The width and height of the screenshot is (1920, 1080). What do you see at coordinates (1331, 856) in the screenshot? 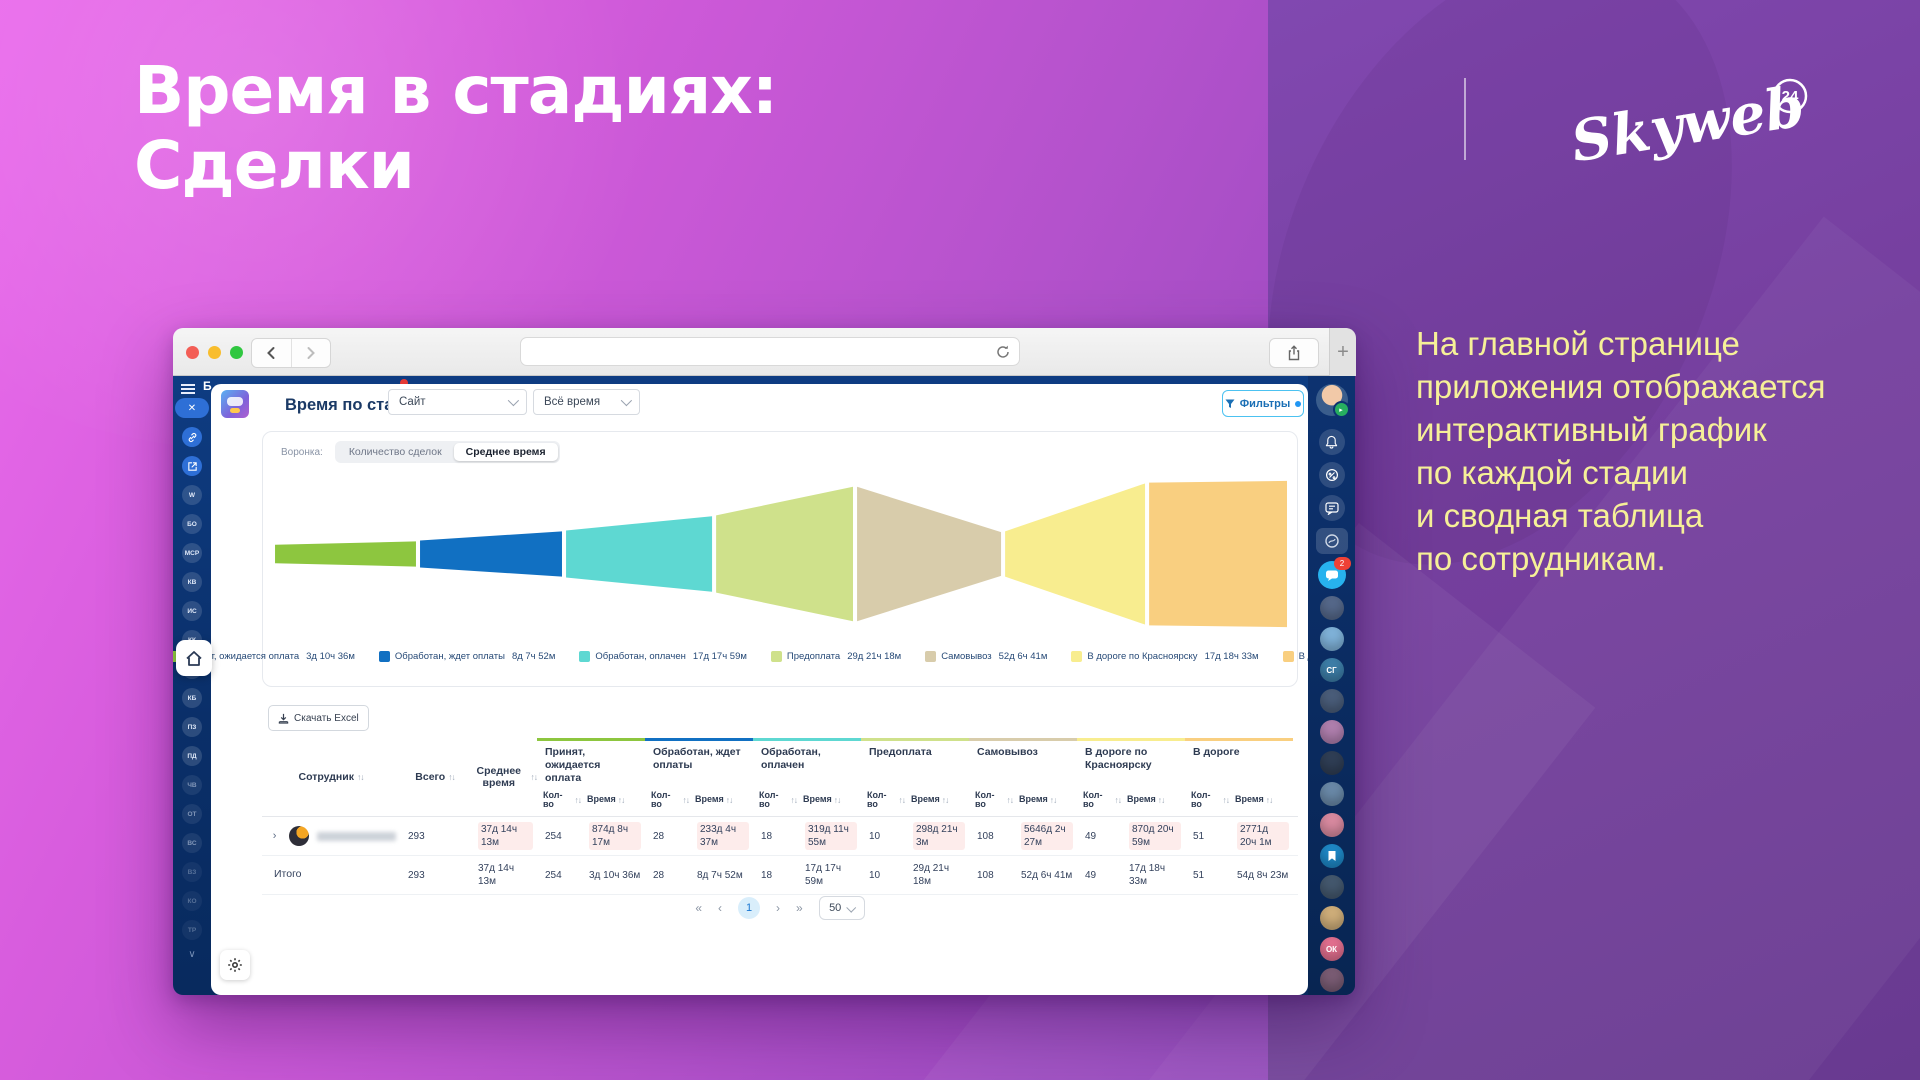
I see `saved-messages-button` at bounding box center [1331, 856].